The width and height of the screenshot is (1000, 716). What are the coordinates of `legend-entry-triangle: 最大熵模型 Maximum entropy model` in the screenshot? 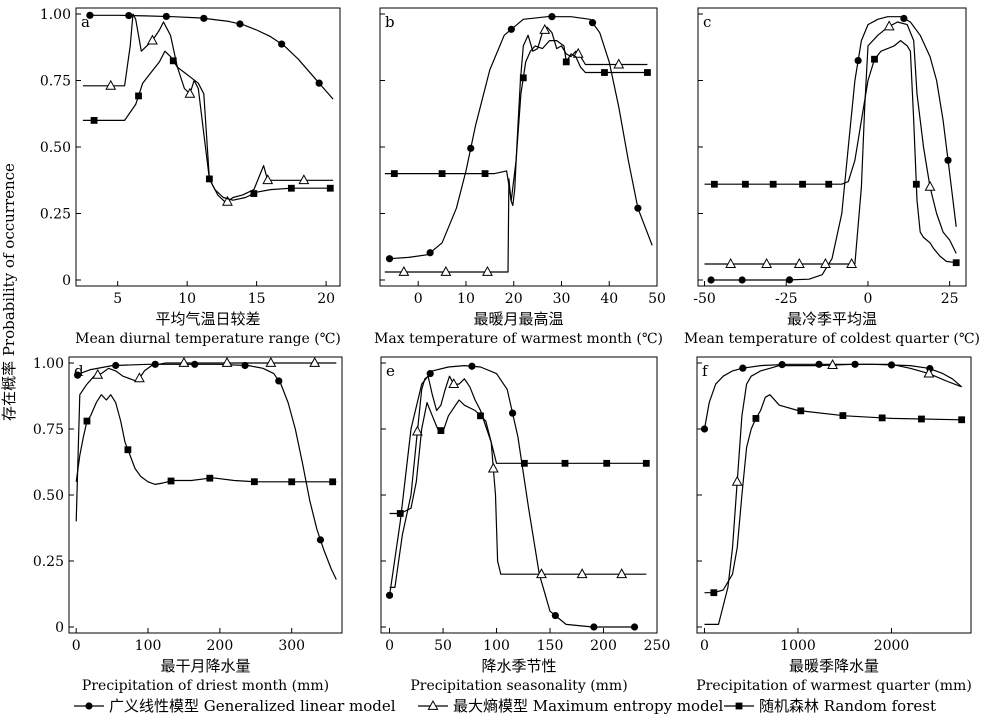 It's located at (571, 706).